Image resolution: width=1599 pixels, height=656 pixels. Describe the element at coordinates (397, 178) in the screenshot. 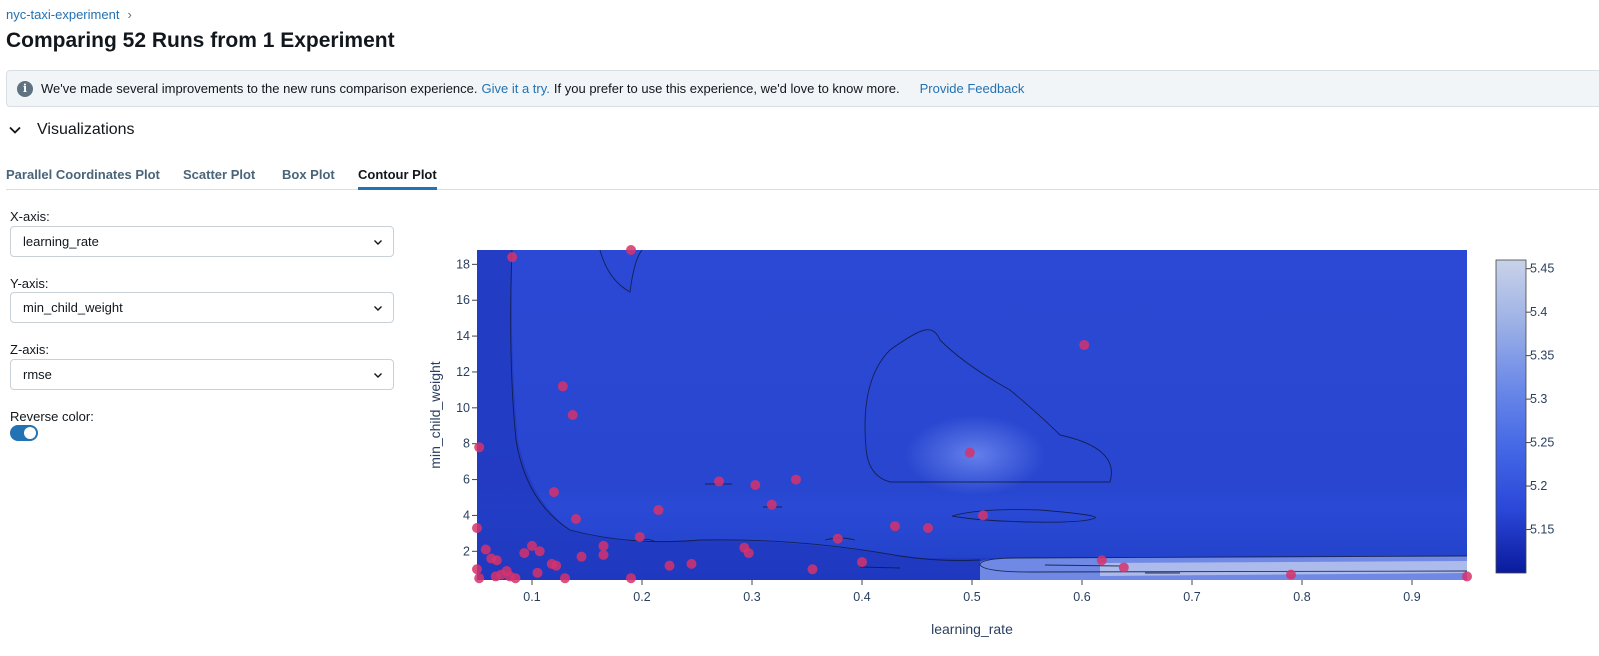

I see `tab-contour-plot: Contour Plot` at that location.